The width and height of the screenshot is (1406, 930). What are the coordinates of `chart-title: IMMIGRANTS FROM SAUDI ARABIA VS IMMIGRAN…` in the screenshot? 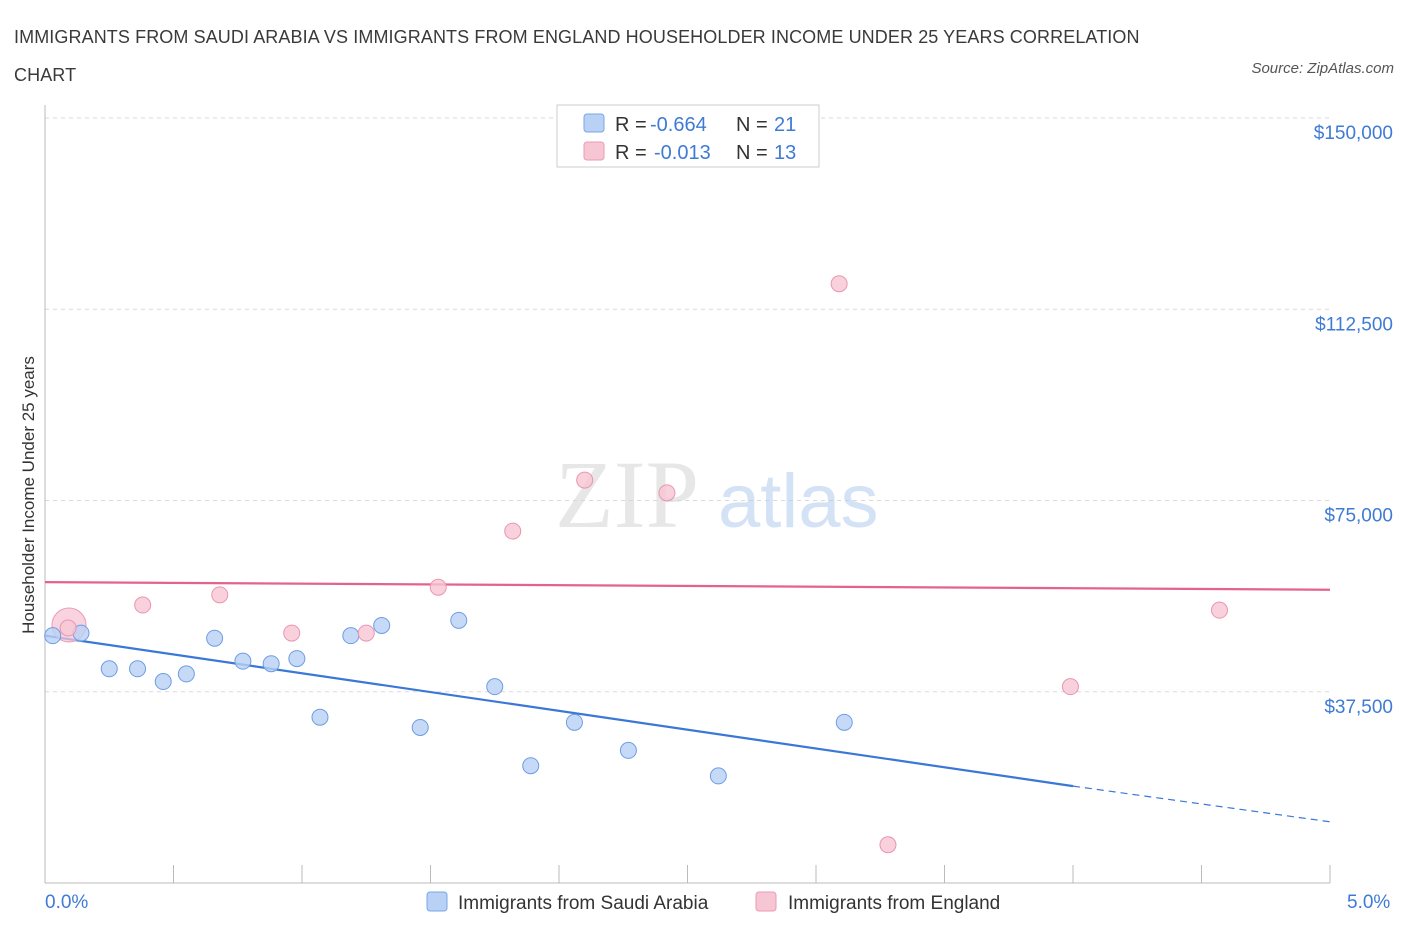 It's located at (577, 56).